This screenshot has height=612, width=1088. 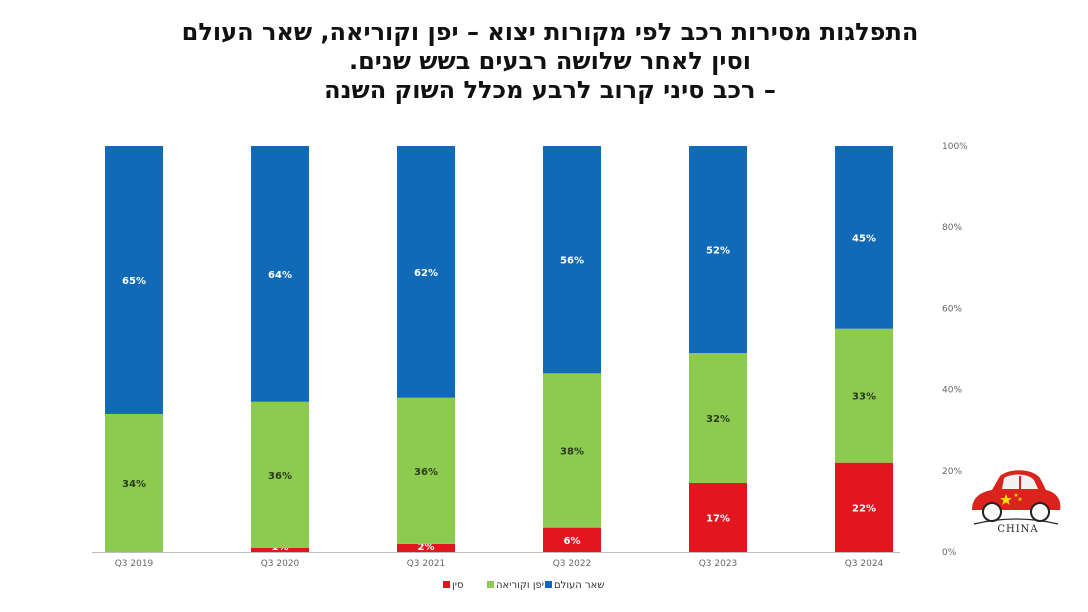 I want to click on legend-label-2: שאר העולם, so click(x=579, y=585).